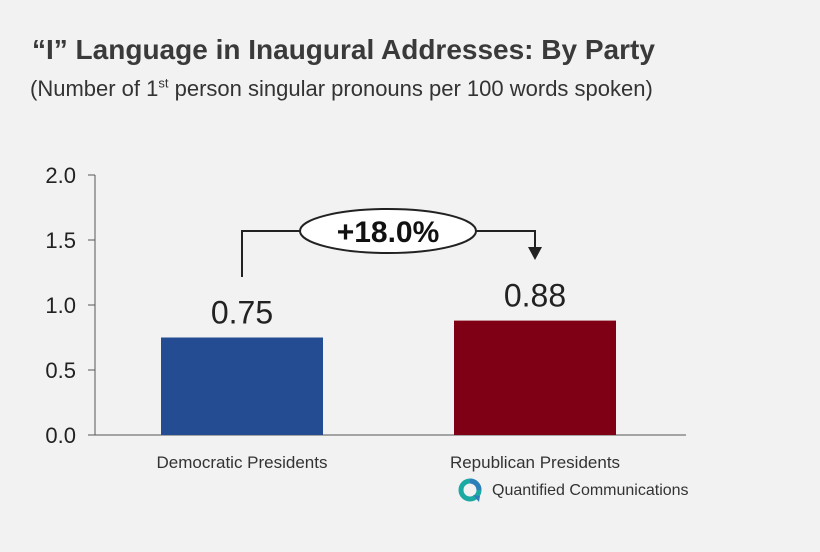  What do you see at coordinates (241, 462) in the screenshot?
I see `x-category-label: Democratic Presidents` at bounding box center [241, 462].